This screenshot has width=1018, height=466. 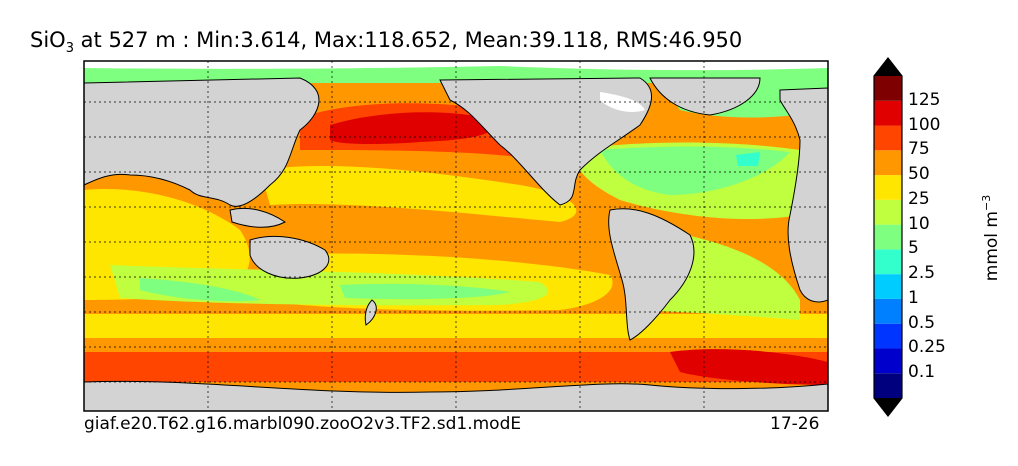 I want to click on colorbar-tick-label: 0.5, so click(x=922, y=322).